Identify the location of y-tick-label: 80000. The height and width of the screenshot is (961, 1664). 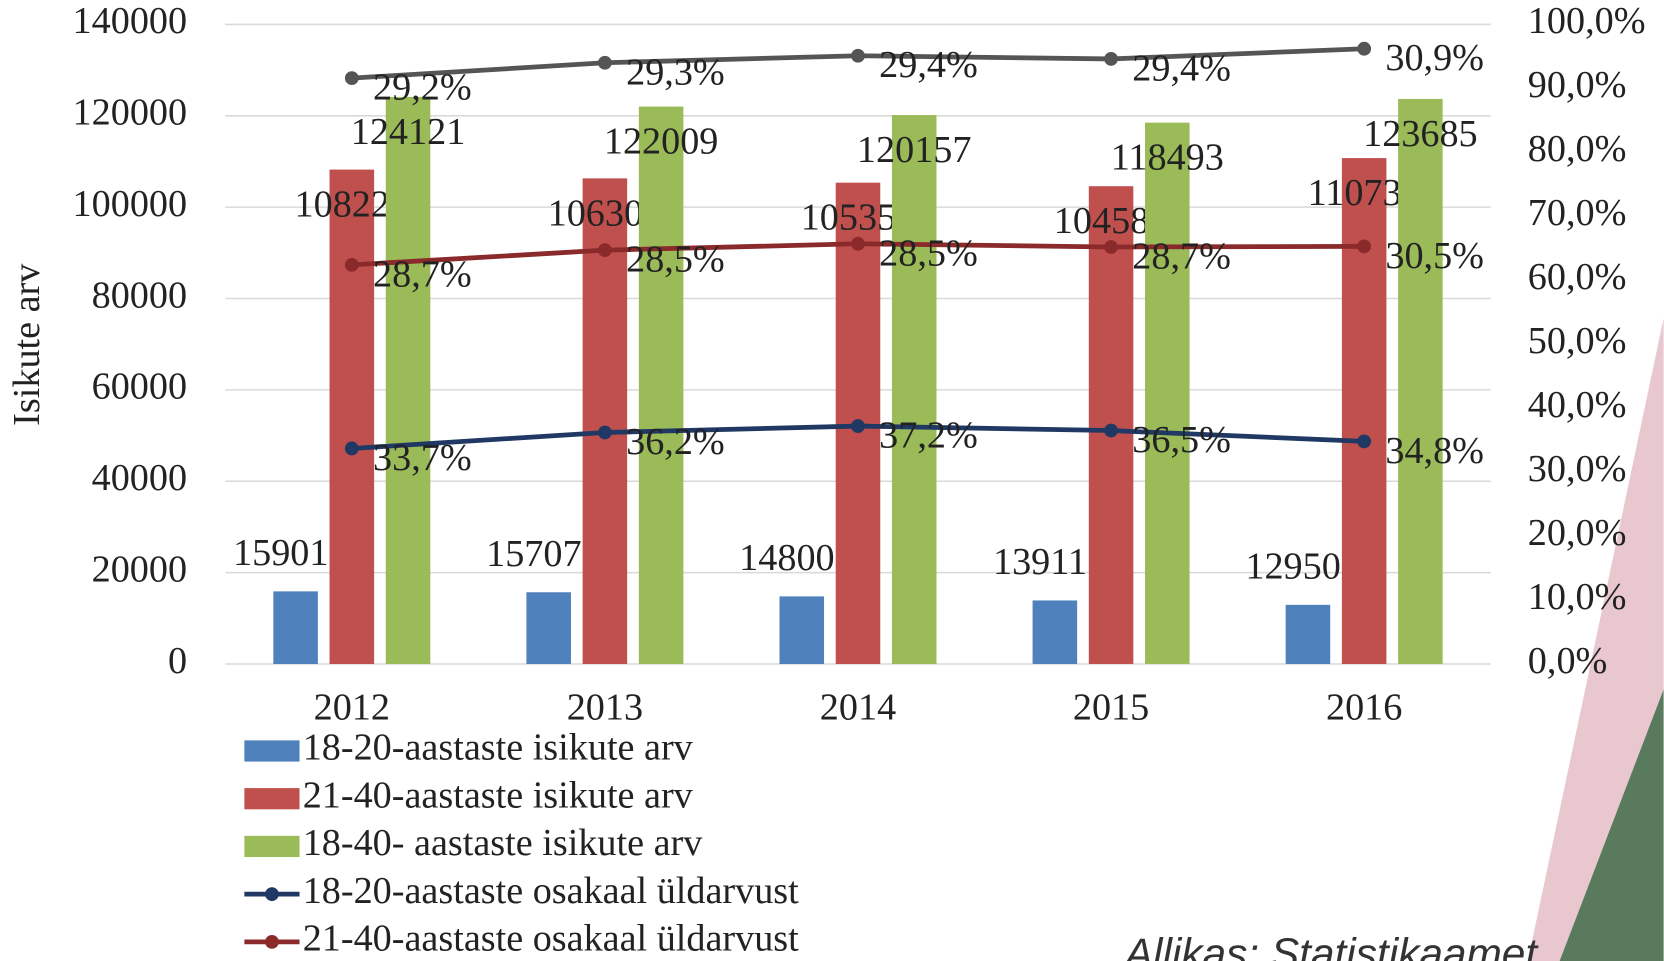
(139, 295).